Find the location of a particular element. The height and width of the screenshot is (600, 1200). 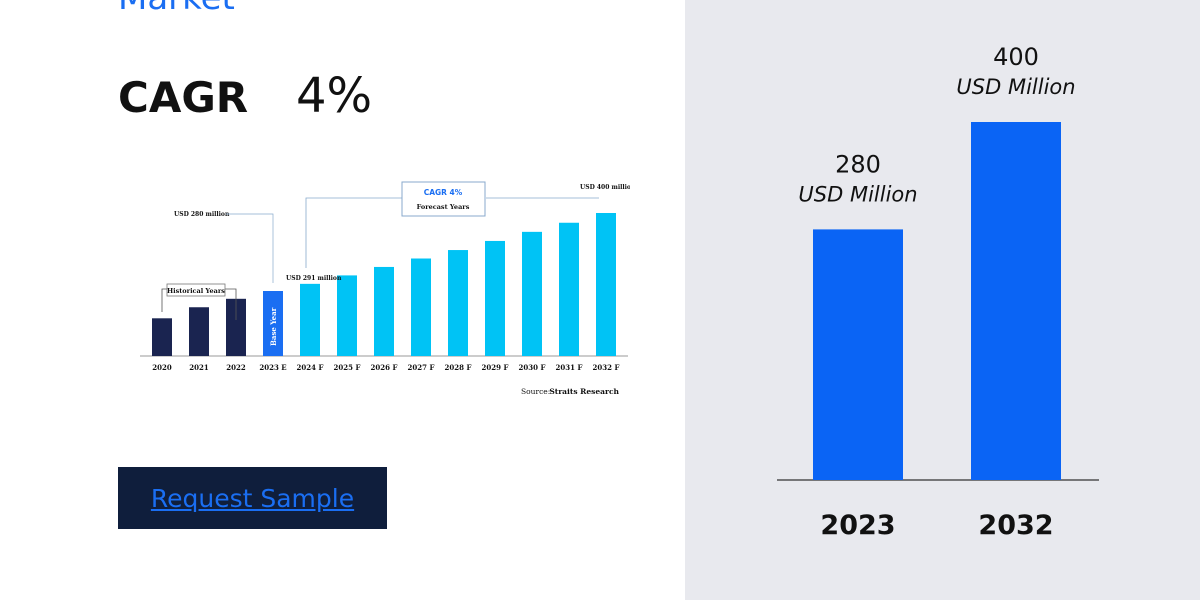

request-sample-button: Request Sample is located at coordinates (252, 498).